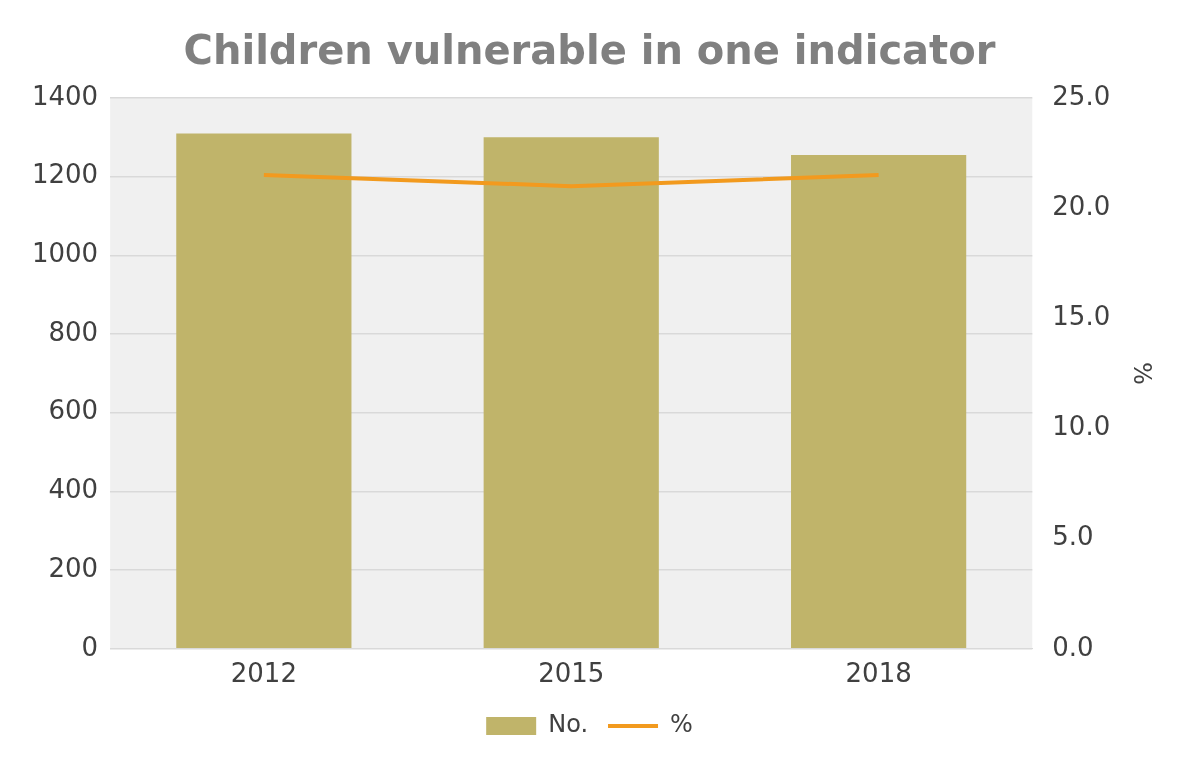 The height and width of the screenshot is (758, 1179). What do you see at coordinates (1073, 536) in the screenshot?
I see `y2-tick-label: 5.0` at bounding box center [1073, 536].